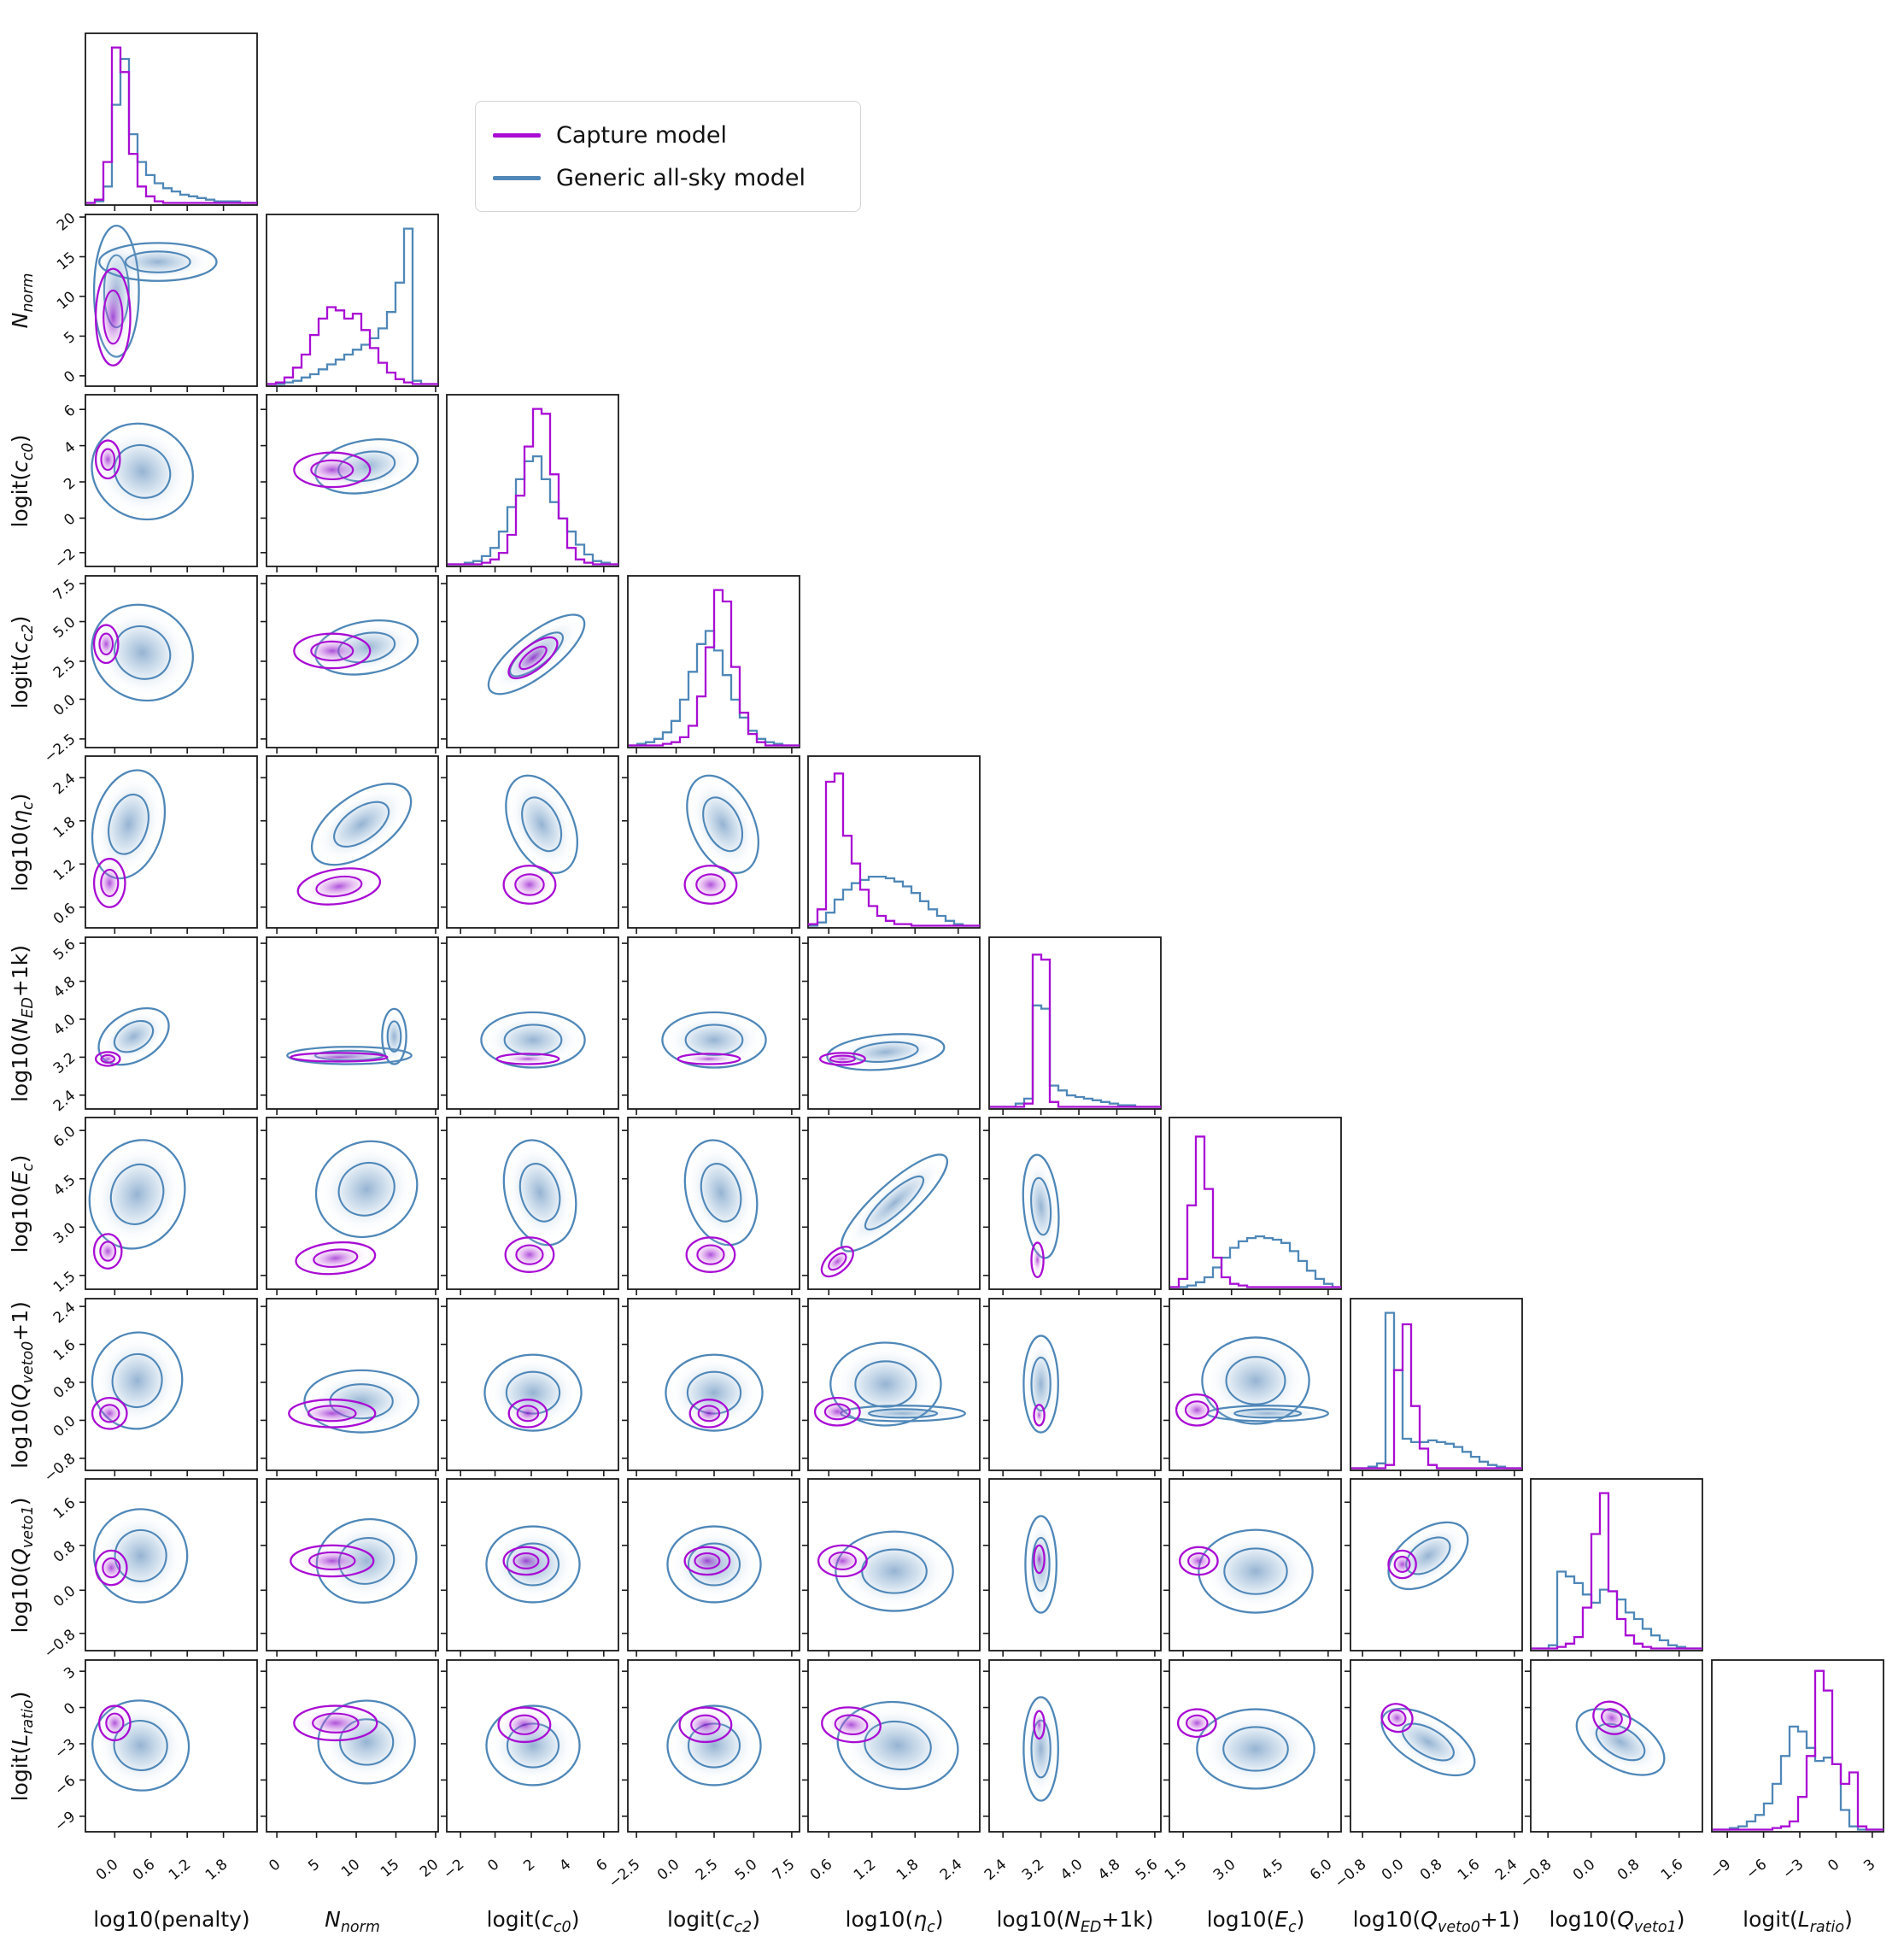 The width and height of the screenshot is (1904, 1936). What do you see at coordinates (530, 1025) in the screenshot?
I see `pair-panel-NED-vs-cc0` at bounding box center [530, 1025].